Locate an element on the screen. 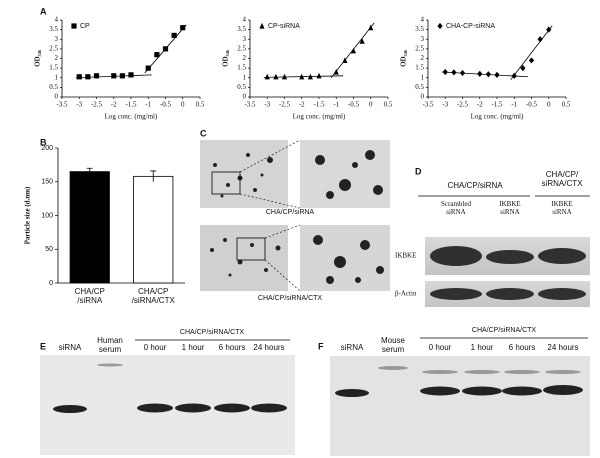  panel-label: A is located at coordinates (43, 11).